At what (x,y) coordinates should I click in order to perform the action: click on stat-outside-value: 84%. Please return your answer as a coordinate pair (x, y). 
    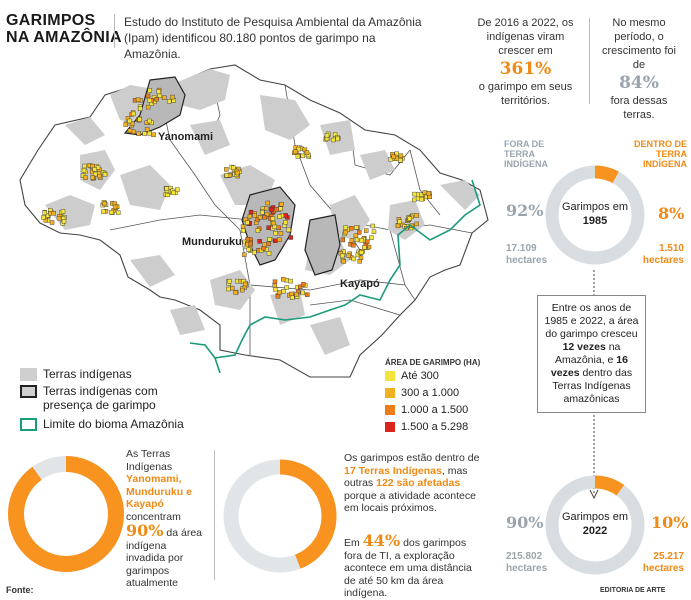
    Looking at the image, I should click on (639, 83).